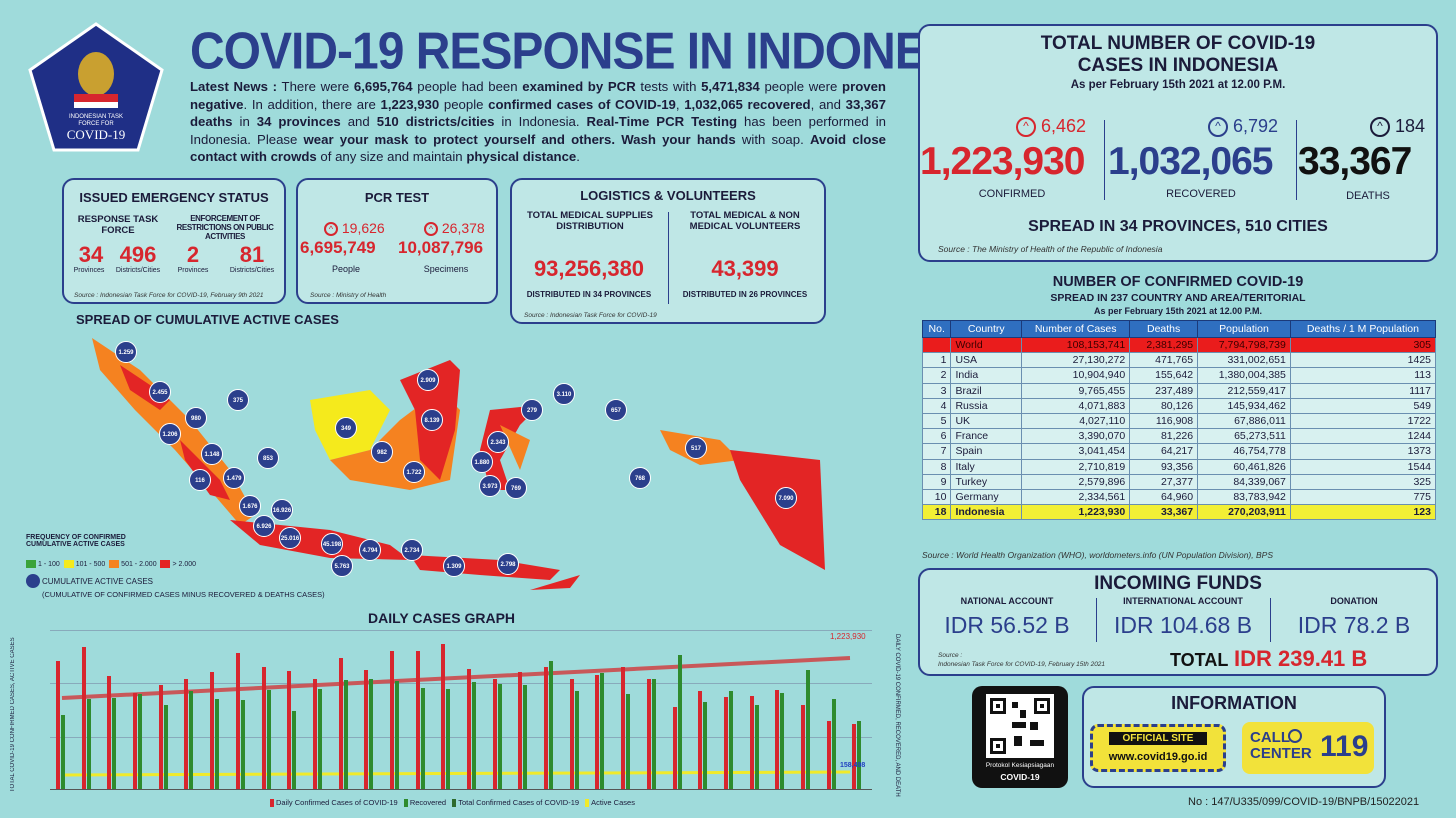 This screenshot has width=1456, height=818. Describe the element at coordinates (516, 488) in the screenshot. I see `active-cases-bubble: 769` at that location.